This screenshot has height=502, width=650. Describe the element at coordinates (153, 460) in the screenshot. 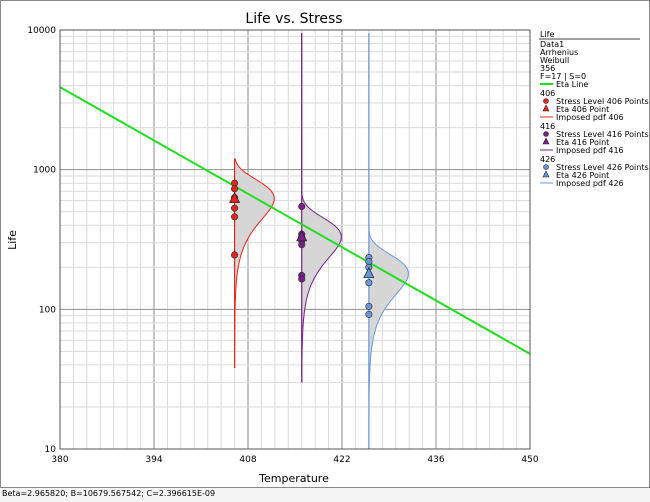

I see `x-tick-label: 394` at that location.